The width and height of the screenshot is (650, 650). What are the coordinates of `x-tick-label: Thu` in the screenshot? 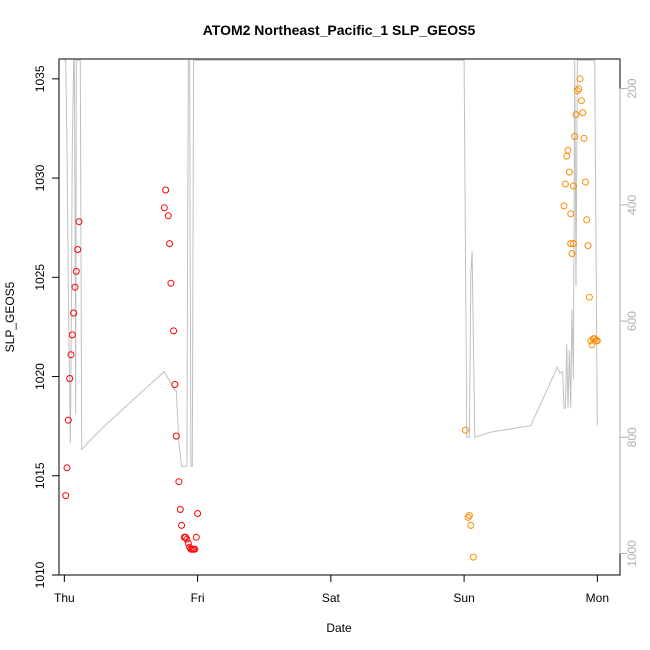 It's located at (64, 598).